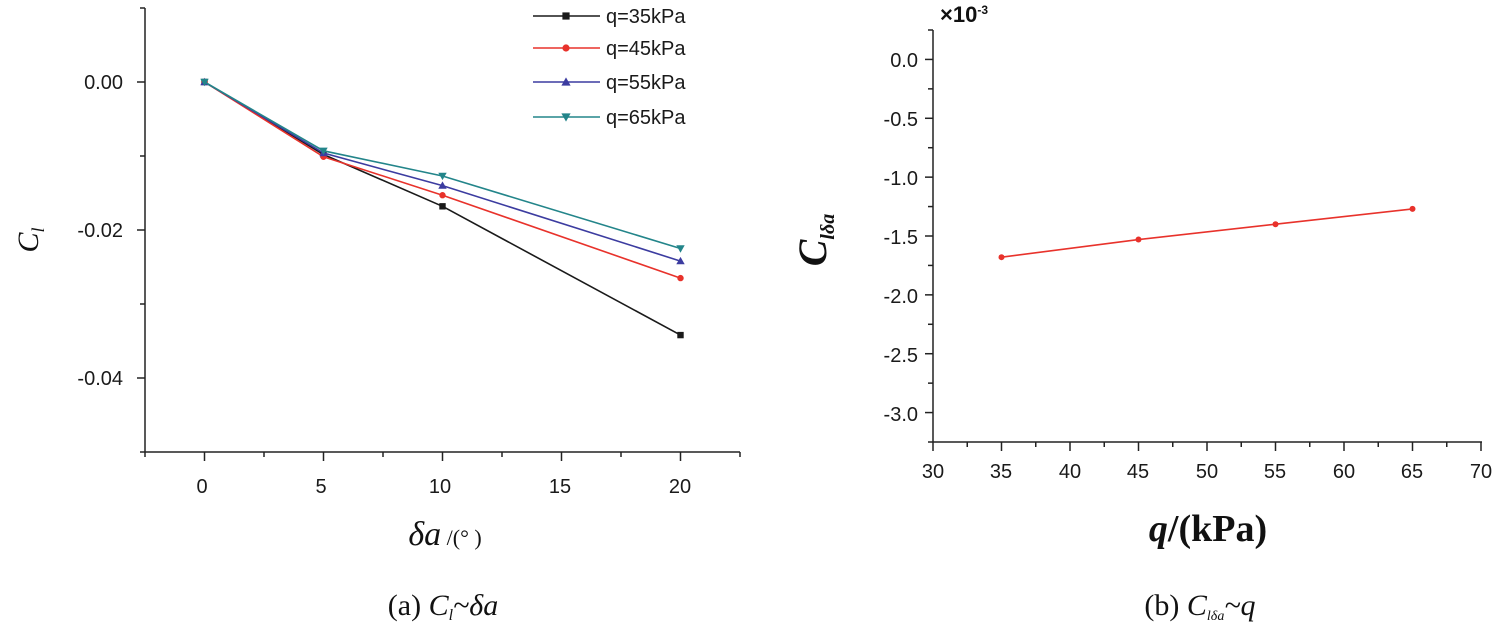  Describe the element at coordinates (1275, 472) in the screenshot. I see `chart-b-x-tick-label: 55` at that location.